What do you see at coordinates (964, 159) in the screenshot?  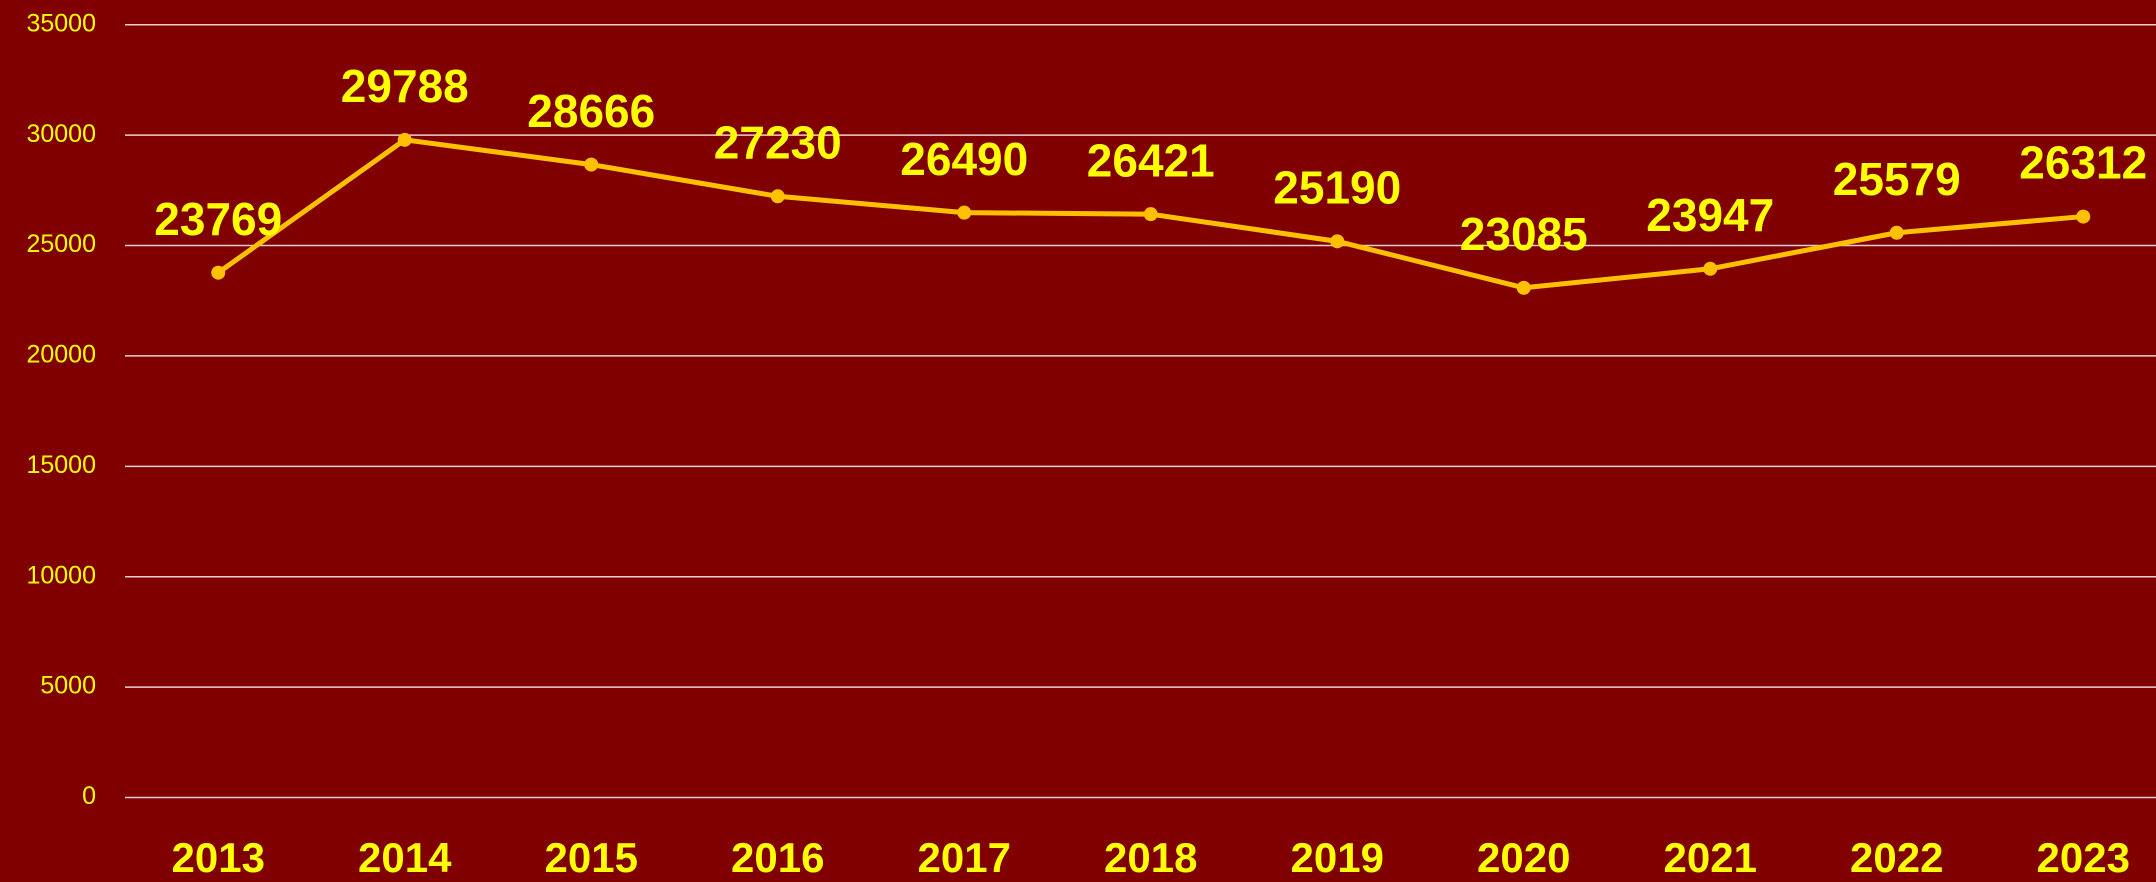 I see `data-label: 26490` at bounding box center [964, 159].